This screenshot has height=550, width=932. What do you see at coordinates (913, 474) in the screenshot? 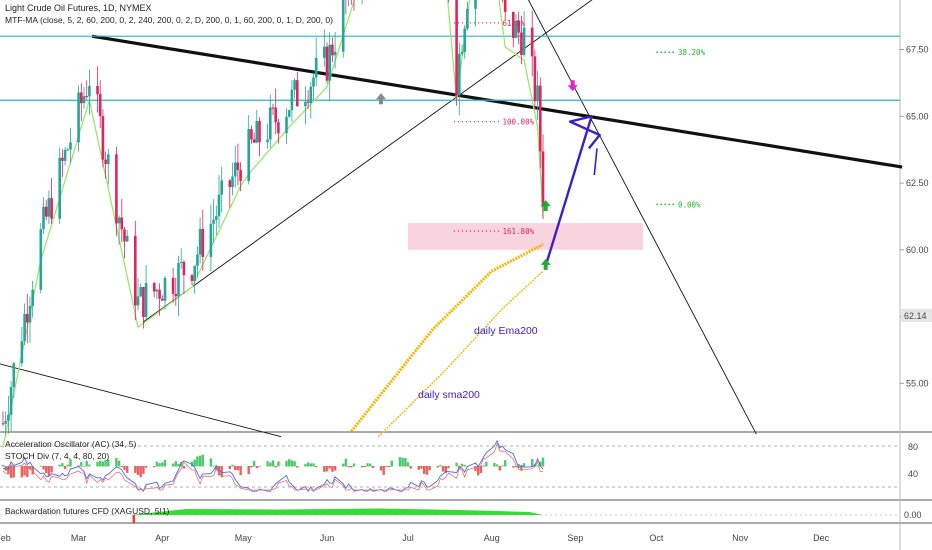
I see `oscillator-tick-label: 40` at bounding box center [913, 474].